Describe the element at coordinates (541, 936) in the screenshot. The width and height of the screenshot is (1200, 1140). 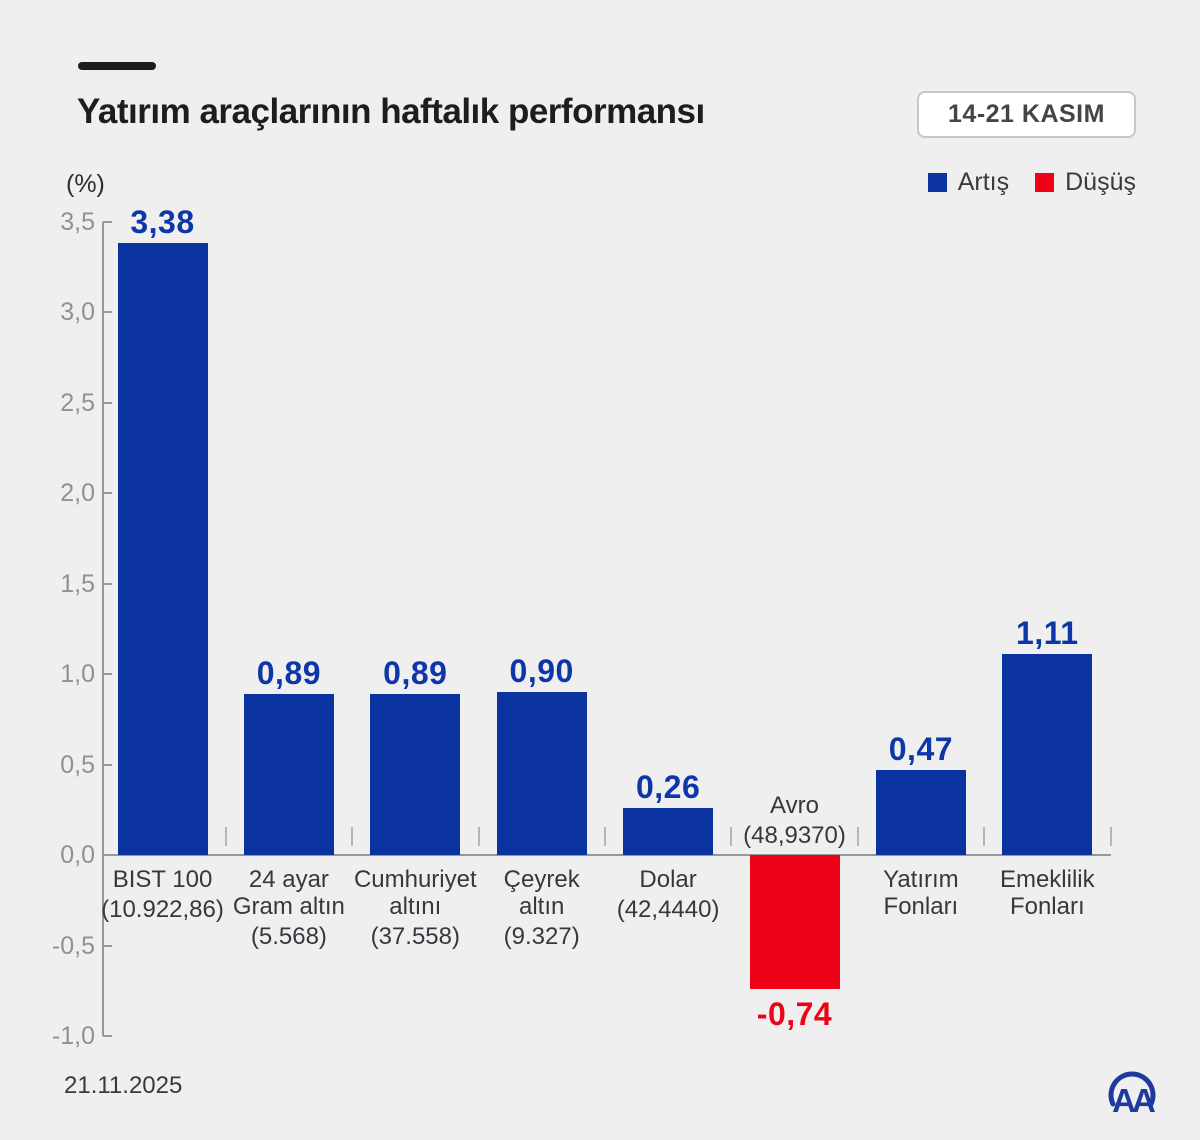
I see `category-detail-value: (9.327)` at that location.